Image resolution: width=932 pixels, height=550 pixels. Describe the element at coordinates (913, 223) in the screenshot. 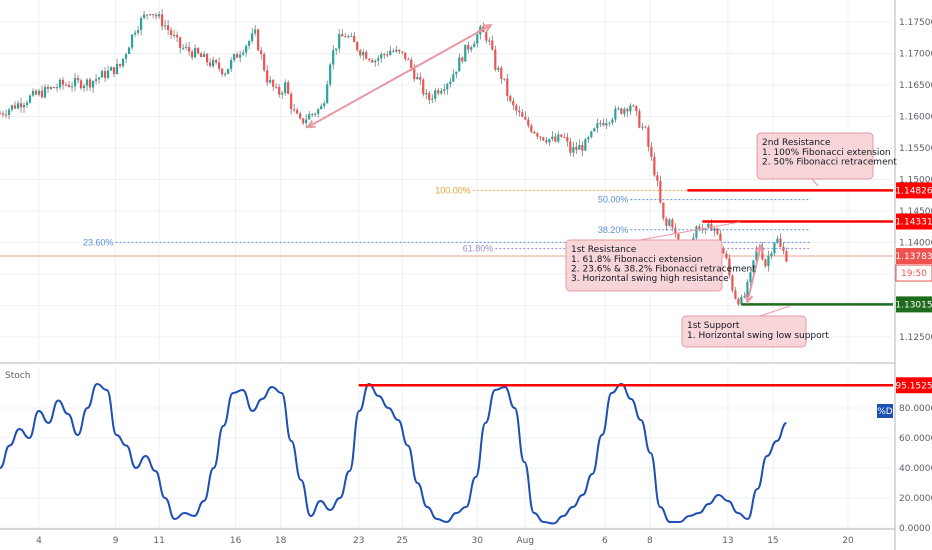

I see `level-tag-label: 1.14331` at that location.